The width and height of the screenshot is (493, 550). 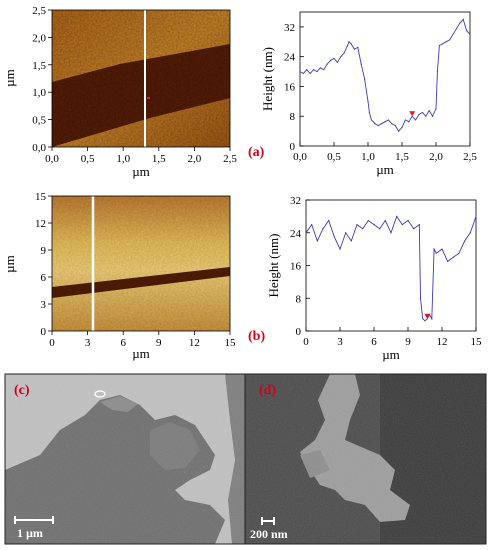 I want to click on panel-b-afm-ytick-label: 15, so click(x=41, y=197).